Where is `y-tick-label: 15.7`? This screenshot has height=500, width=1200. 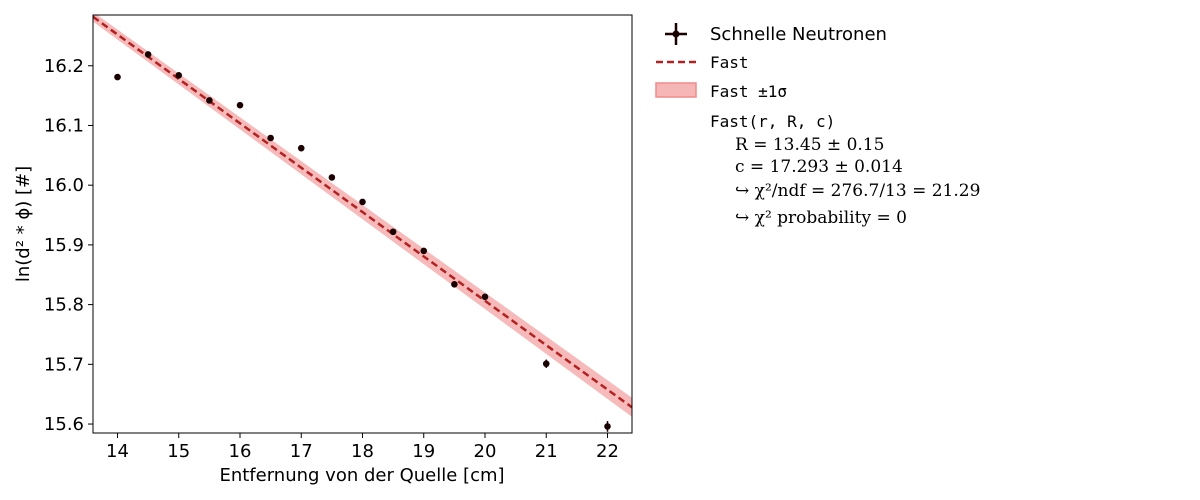 y-tick-label: 15.7 is located at coordinates (64, 364).